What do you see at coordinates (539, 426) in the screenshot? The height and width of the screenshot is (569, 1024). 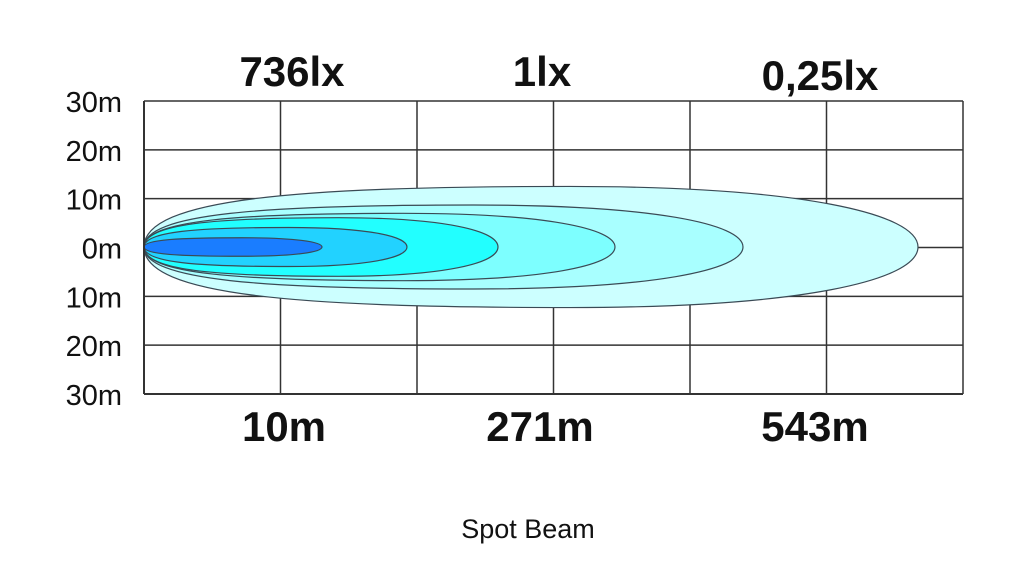 I see `bottom-label-2: 271m` at bounding box center [539, 426].